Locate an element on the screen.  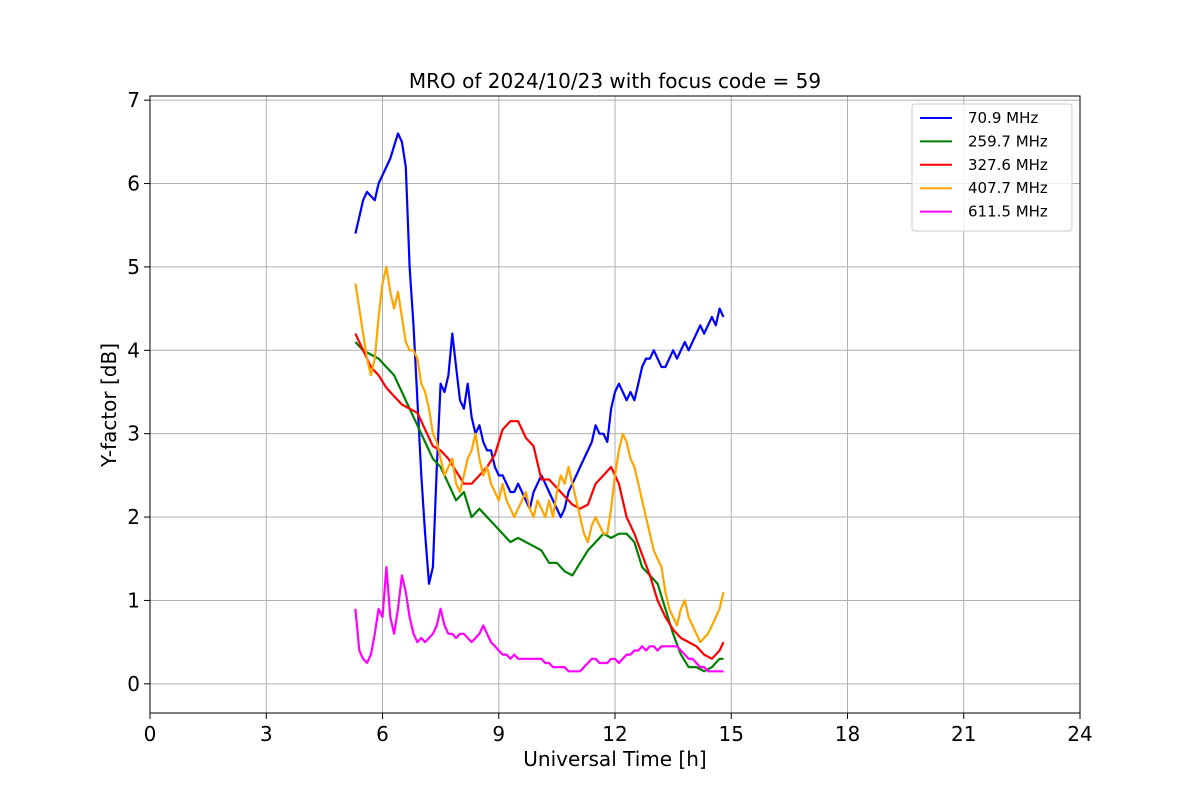
y-tick-label: 2 is located at coordinates (133, 517).